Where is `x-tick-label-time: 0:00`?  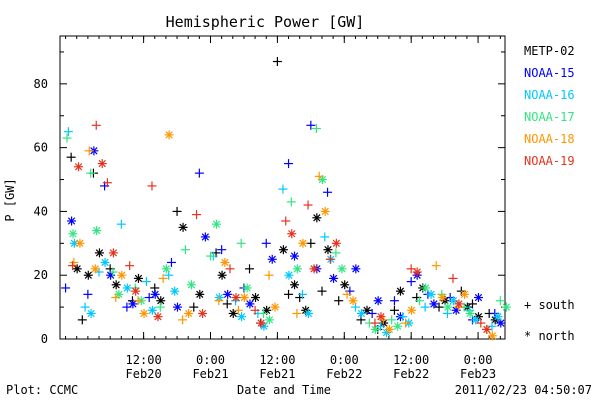 x-tick-label-time: 0:00 is located at coordinates (478, 360).